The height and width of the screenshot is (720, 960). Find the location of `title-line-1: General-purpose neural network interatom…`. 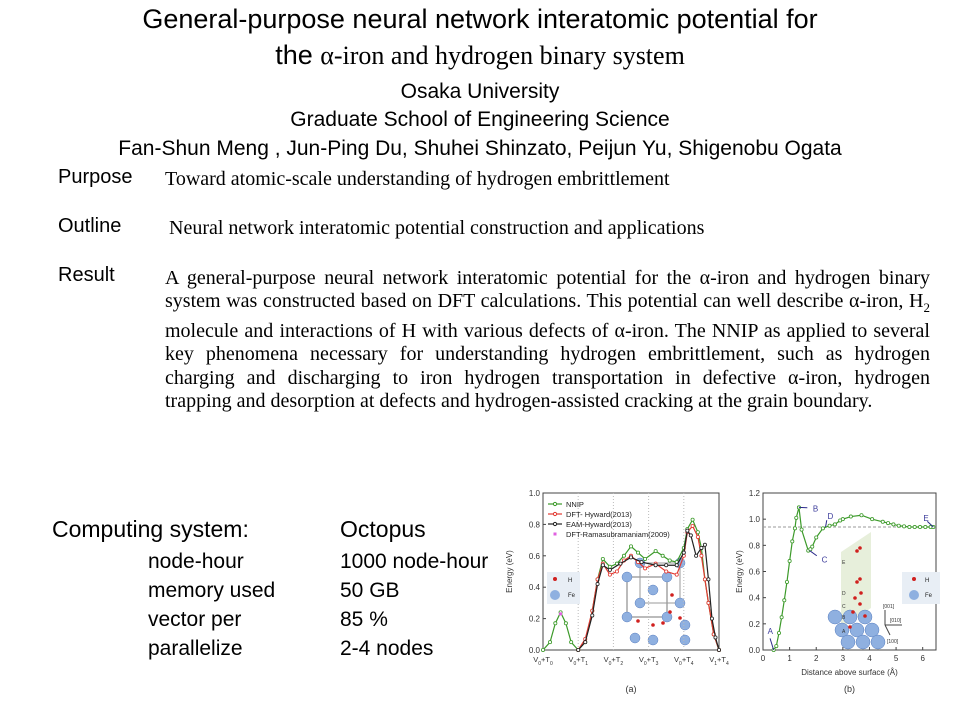

title-line-1: General-purpose neural network interatom… is located at coordinates (480, 19).